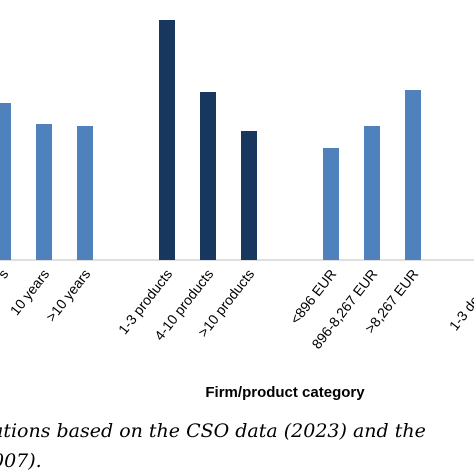  What do you see at coordinates (460, 300) in the screenshot?
I see `x-tick-label: 1-3 destinat` at bounding box center [460, 300].